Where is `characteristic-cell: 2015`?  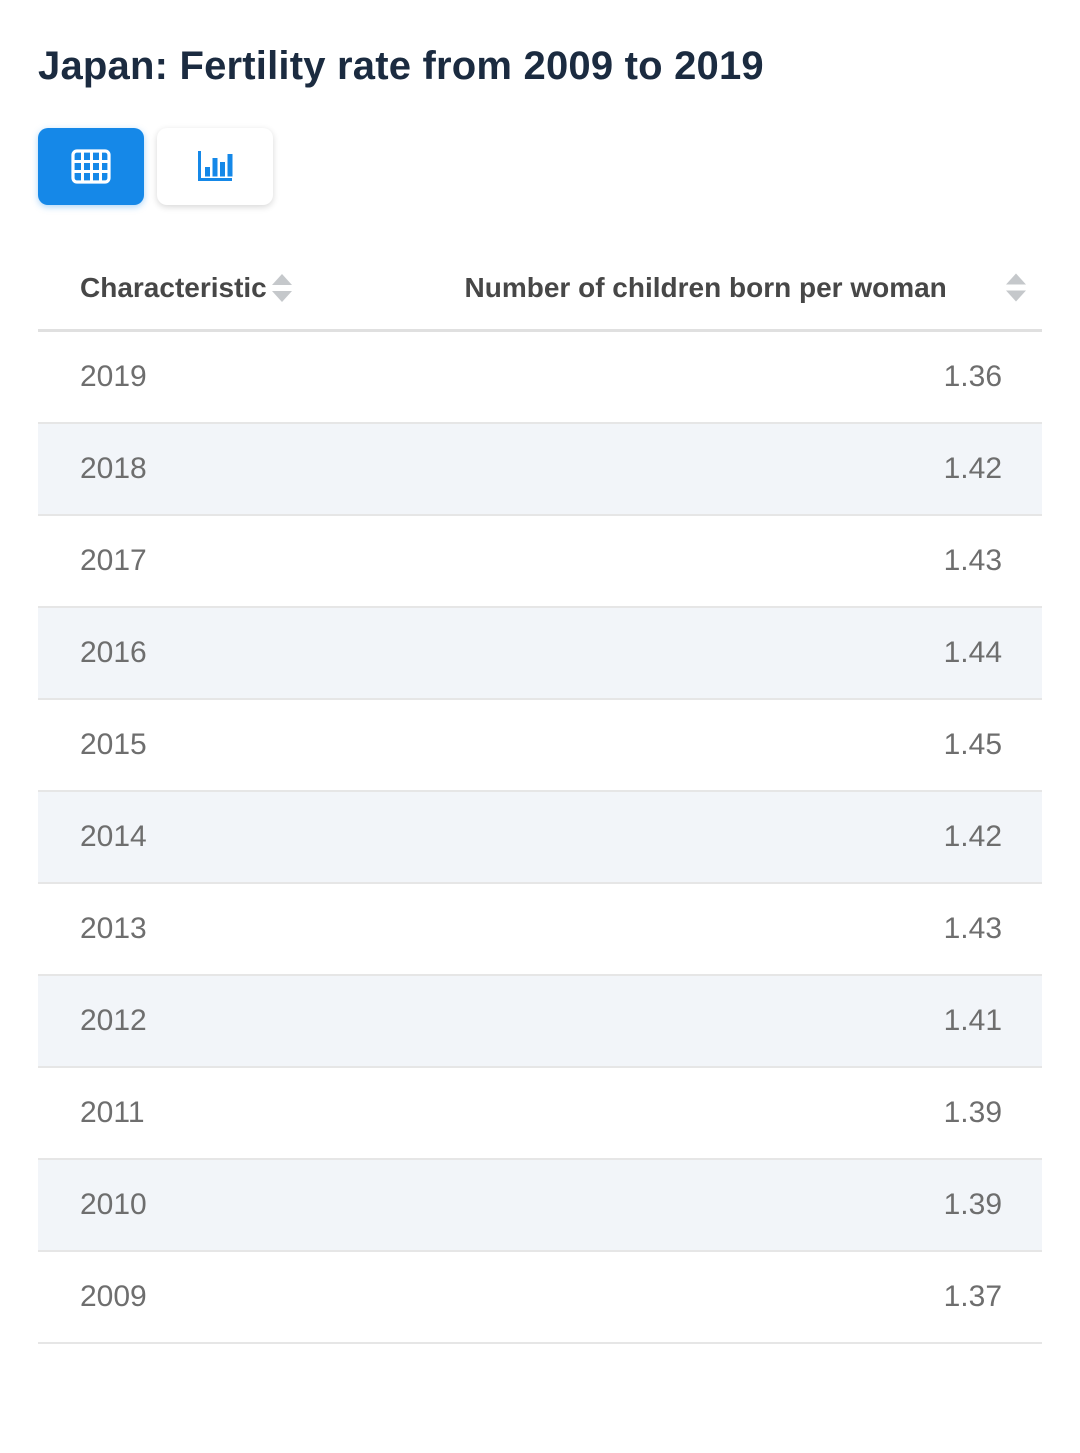 characteristic-cell: 2015 is located at coordinates (204, 745).